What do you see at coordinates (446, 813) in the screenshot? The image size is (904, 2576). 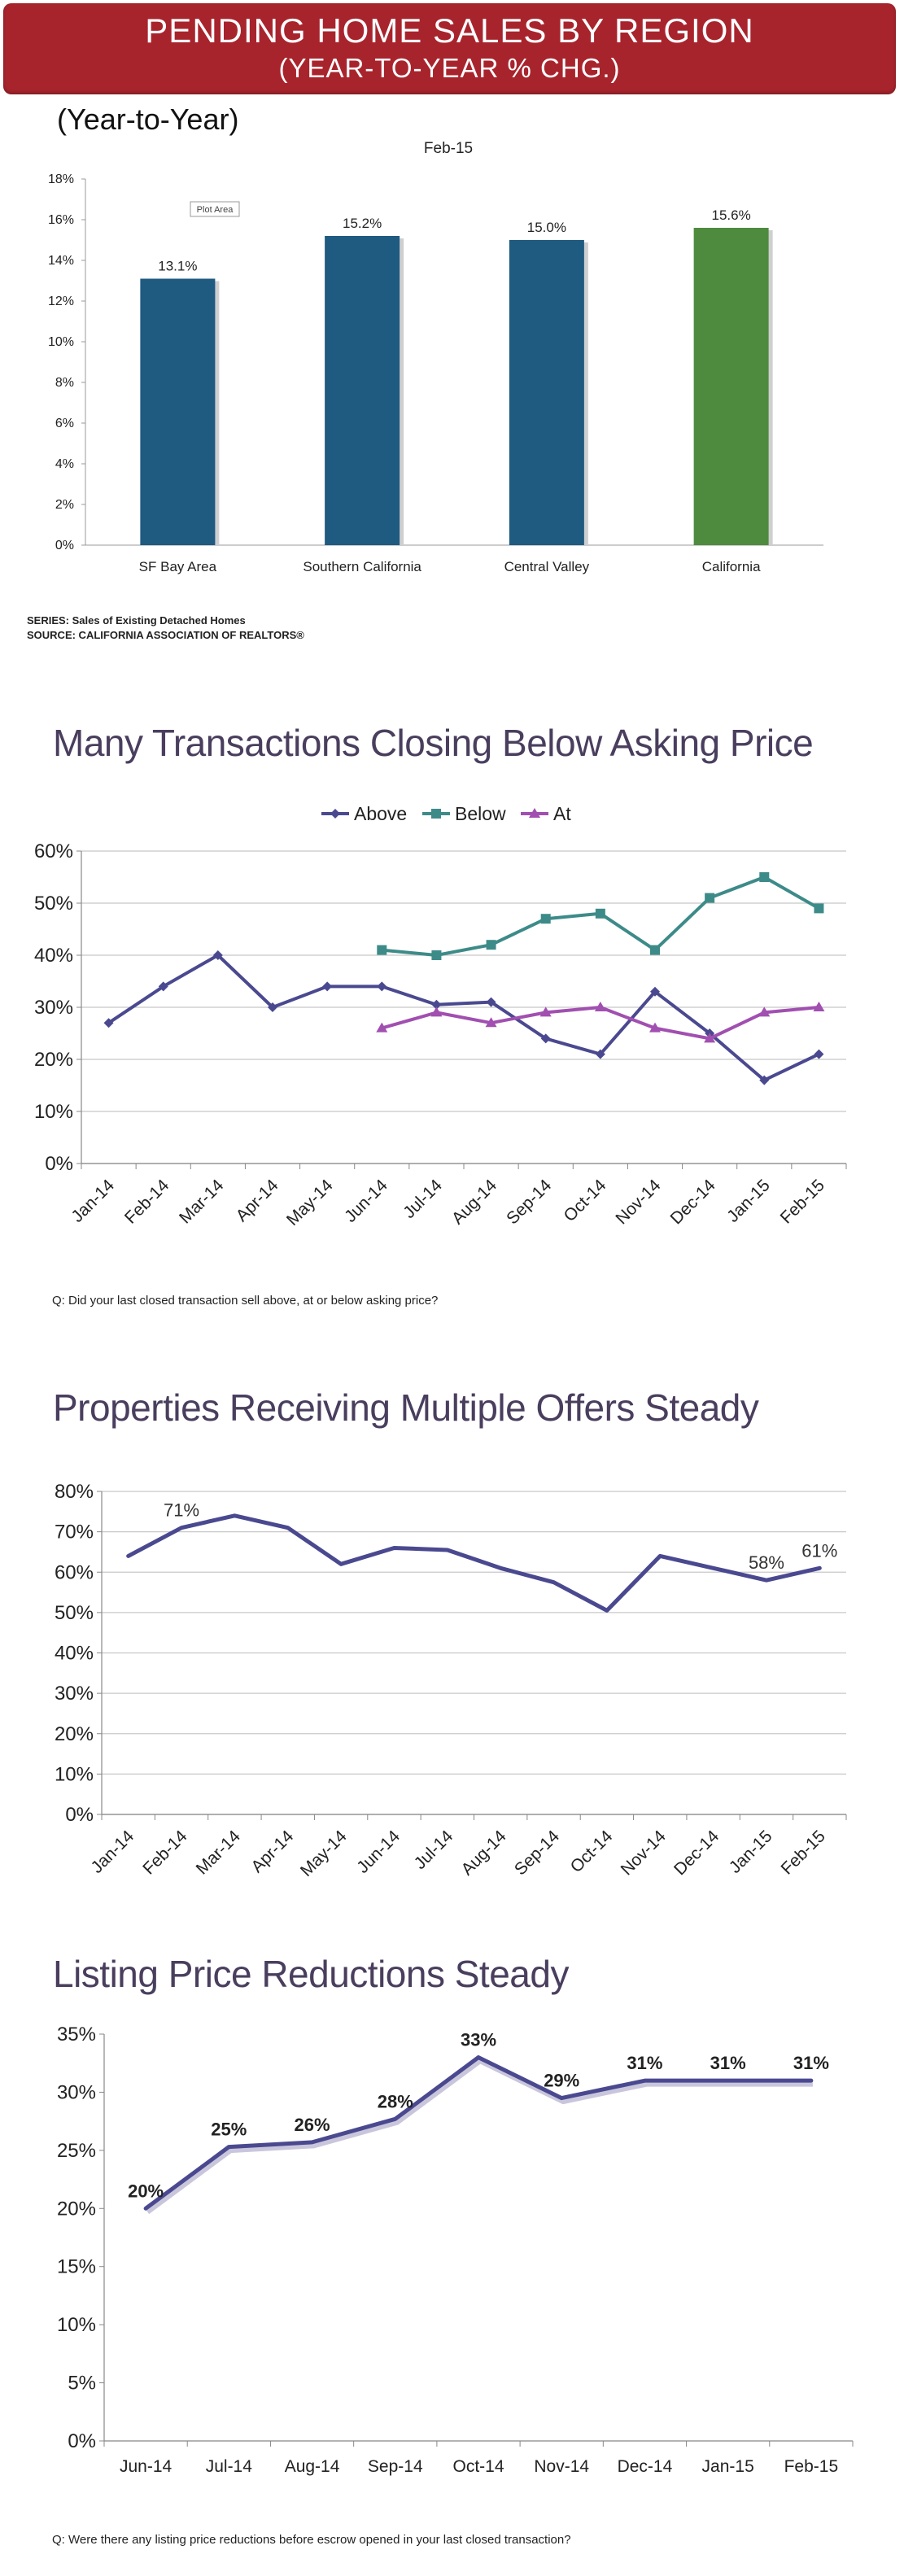 I see `legend: Above Below At` at bounding box center [446, 813].